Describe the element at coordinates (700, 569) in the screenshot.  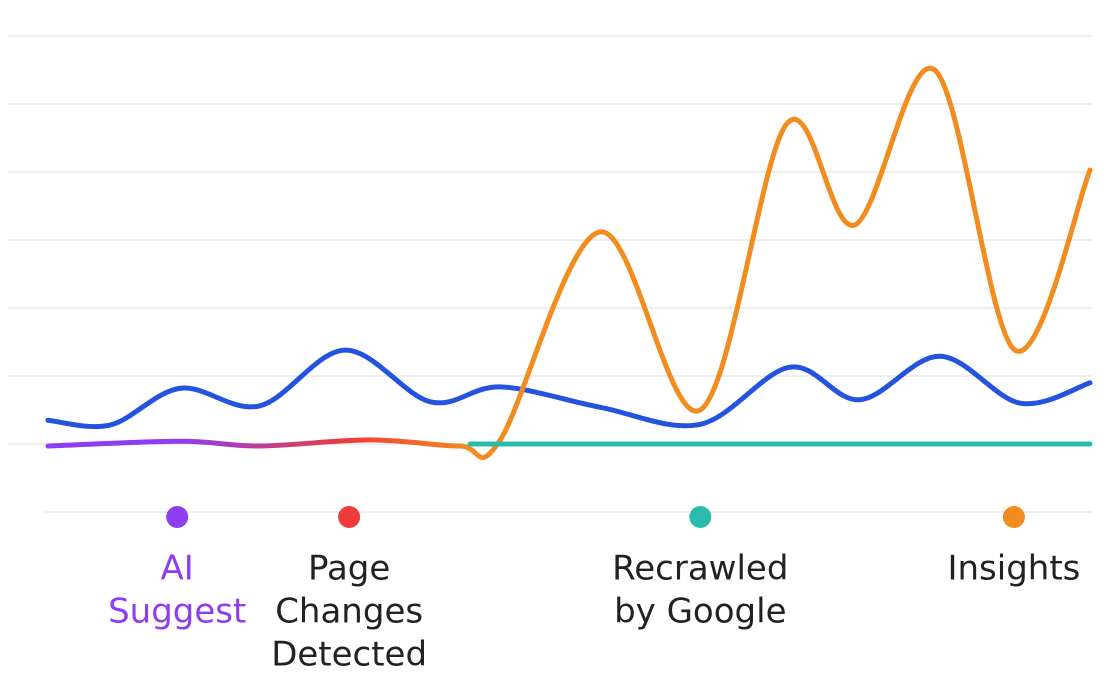
I see `event-label: Recrawled` at that location.